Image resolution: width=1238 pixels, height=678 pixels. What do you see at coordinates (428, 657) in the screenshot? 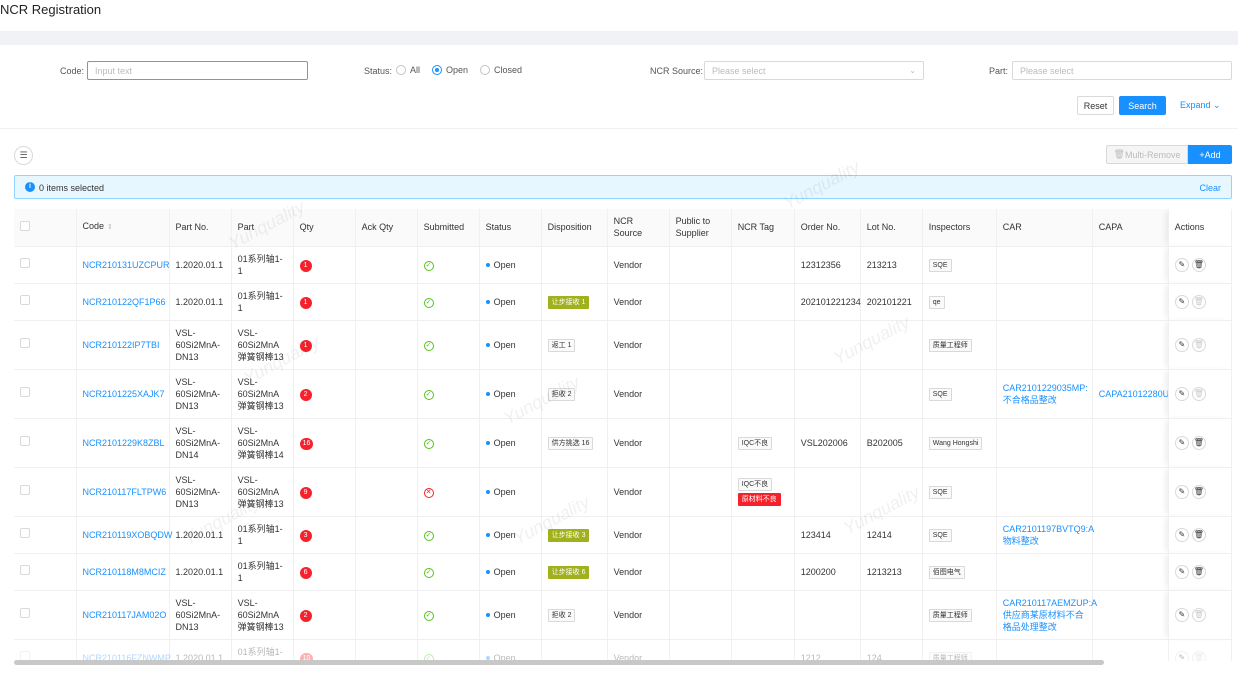
I see `check-circle-icon: ✓` at bounding box center [428, 657].